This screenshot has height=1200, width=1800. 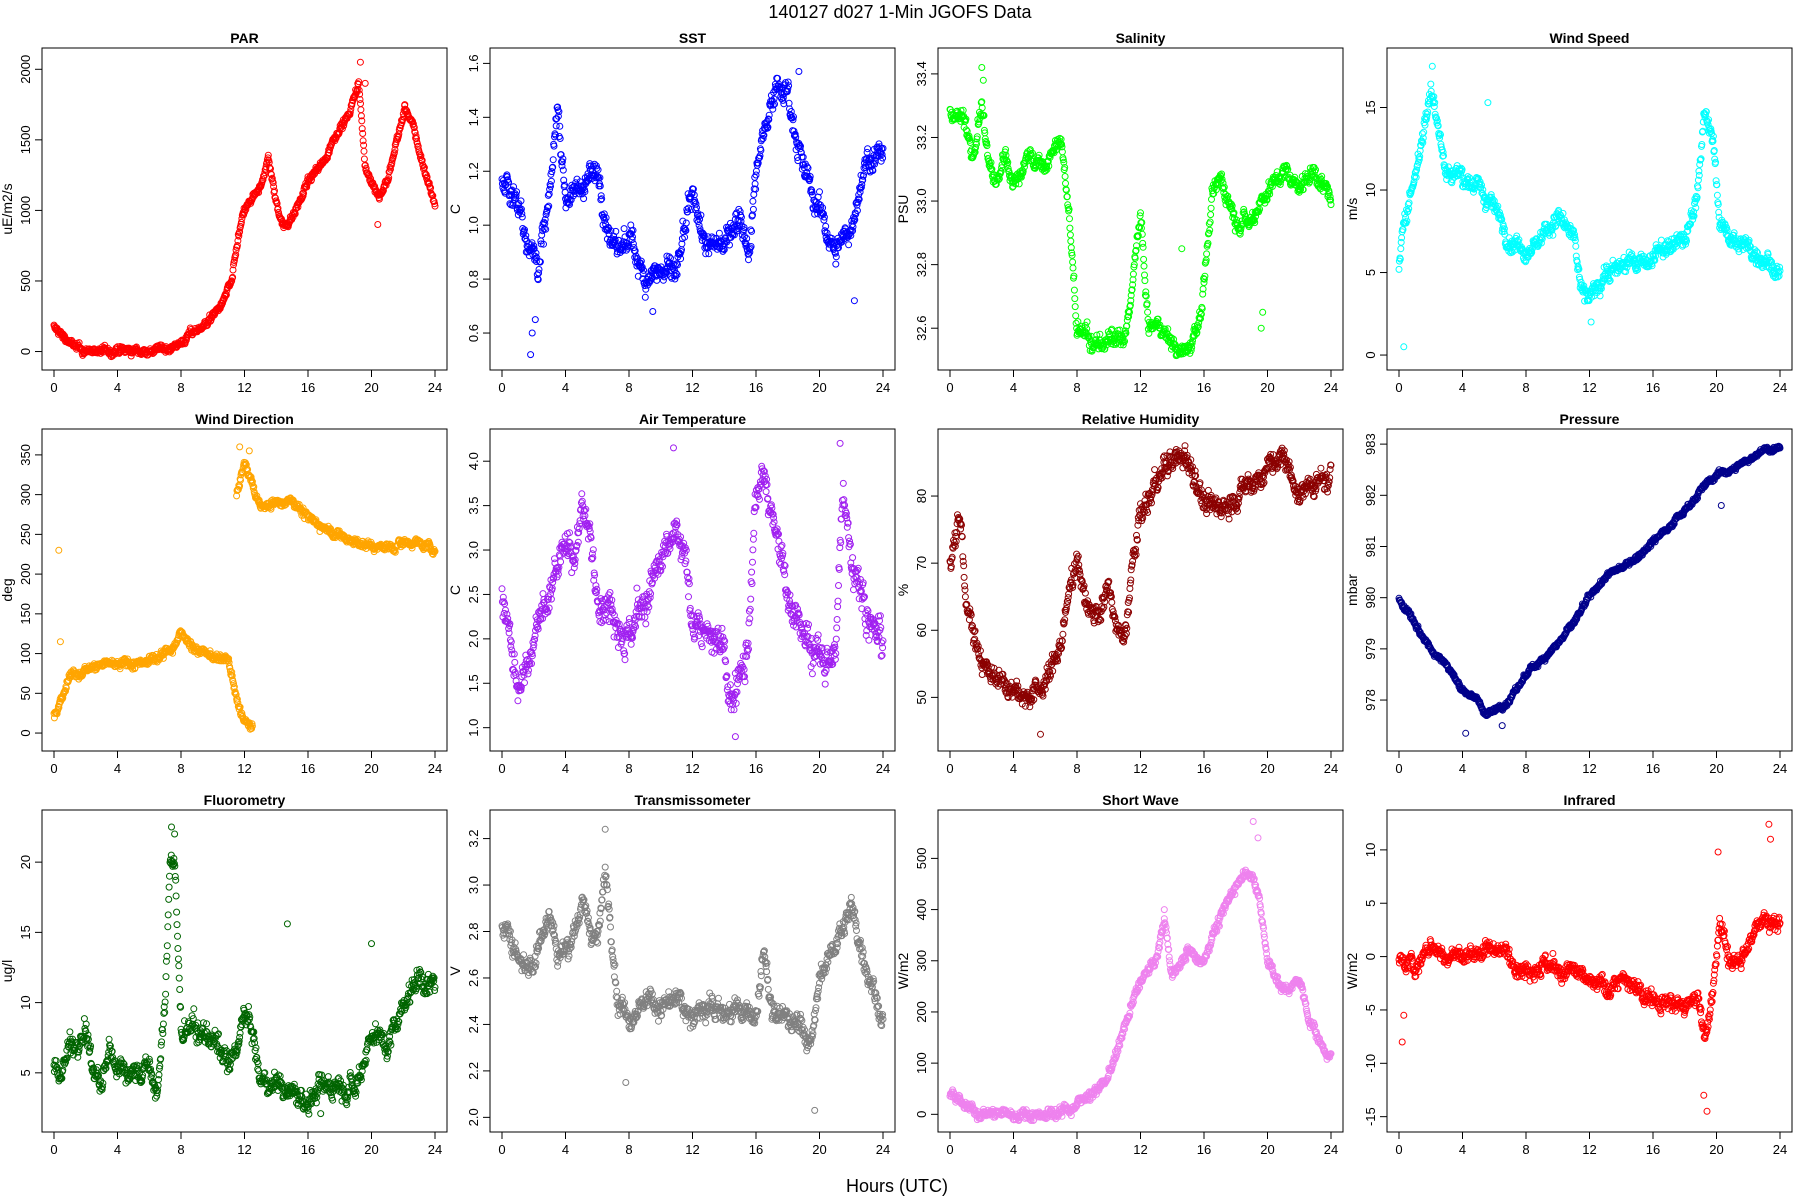 What do you see at coordinates (1590, 38) in the screenshot?
I see `panel-title: Wind Speed` at bounding box center [1590, 38].